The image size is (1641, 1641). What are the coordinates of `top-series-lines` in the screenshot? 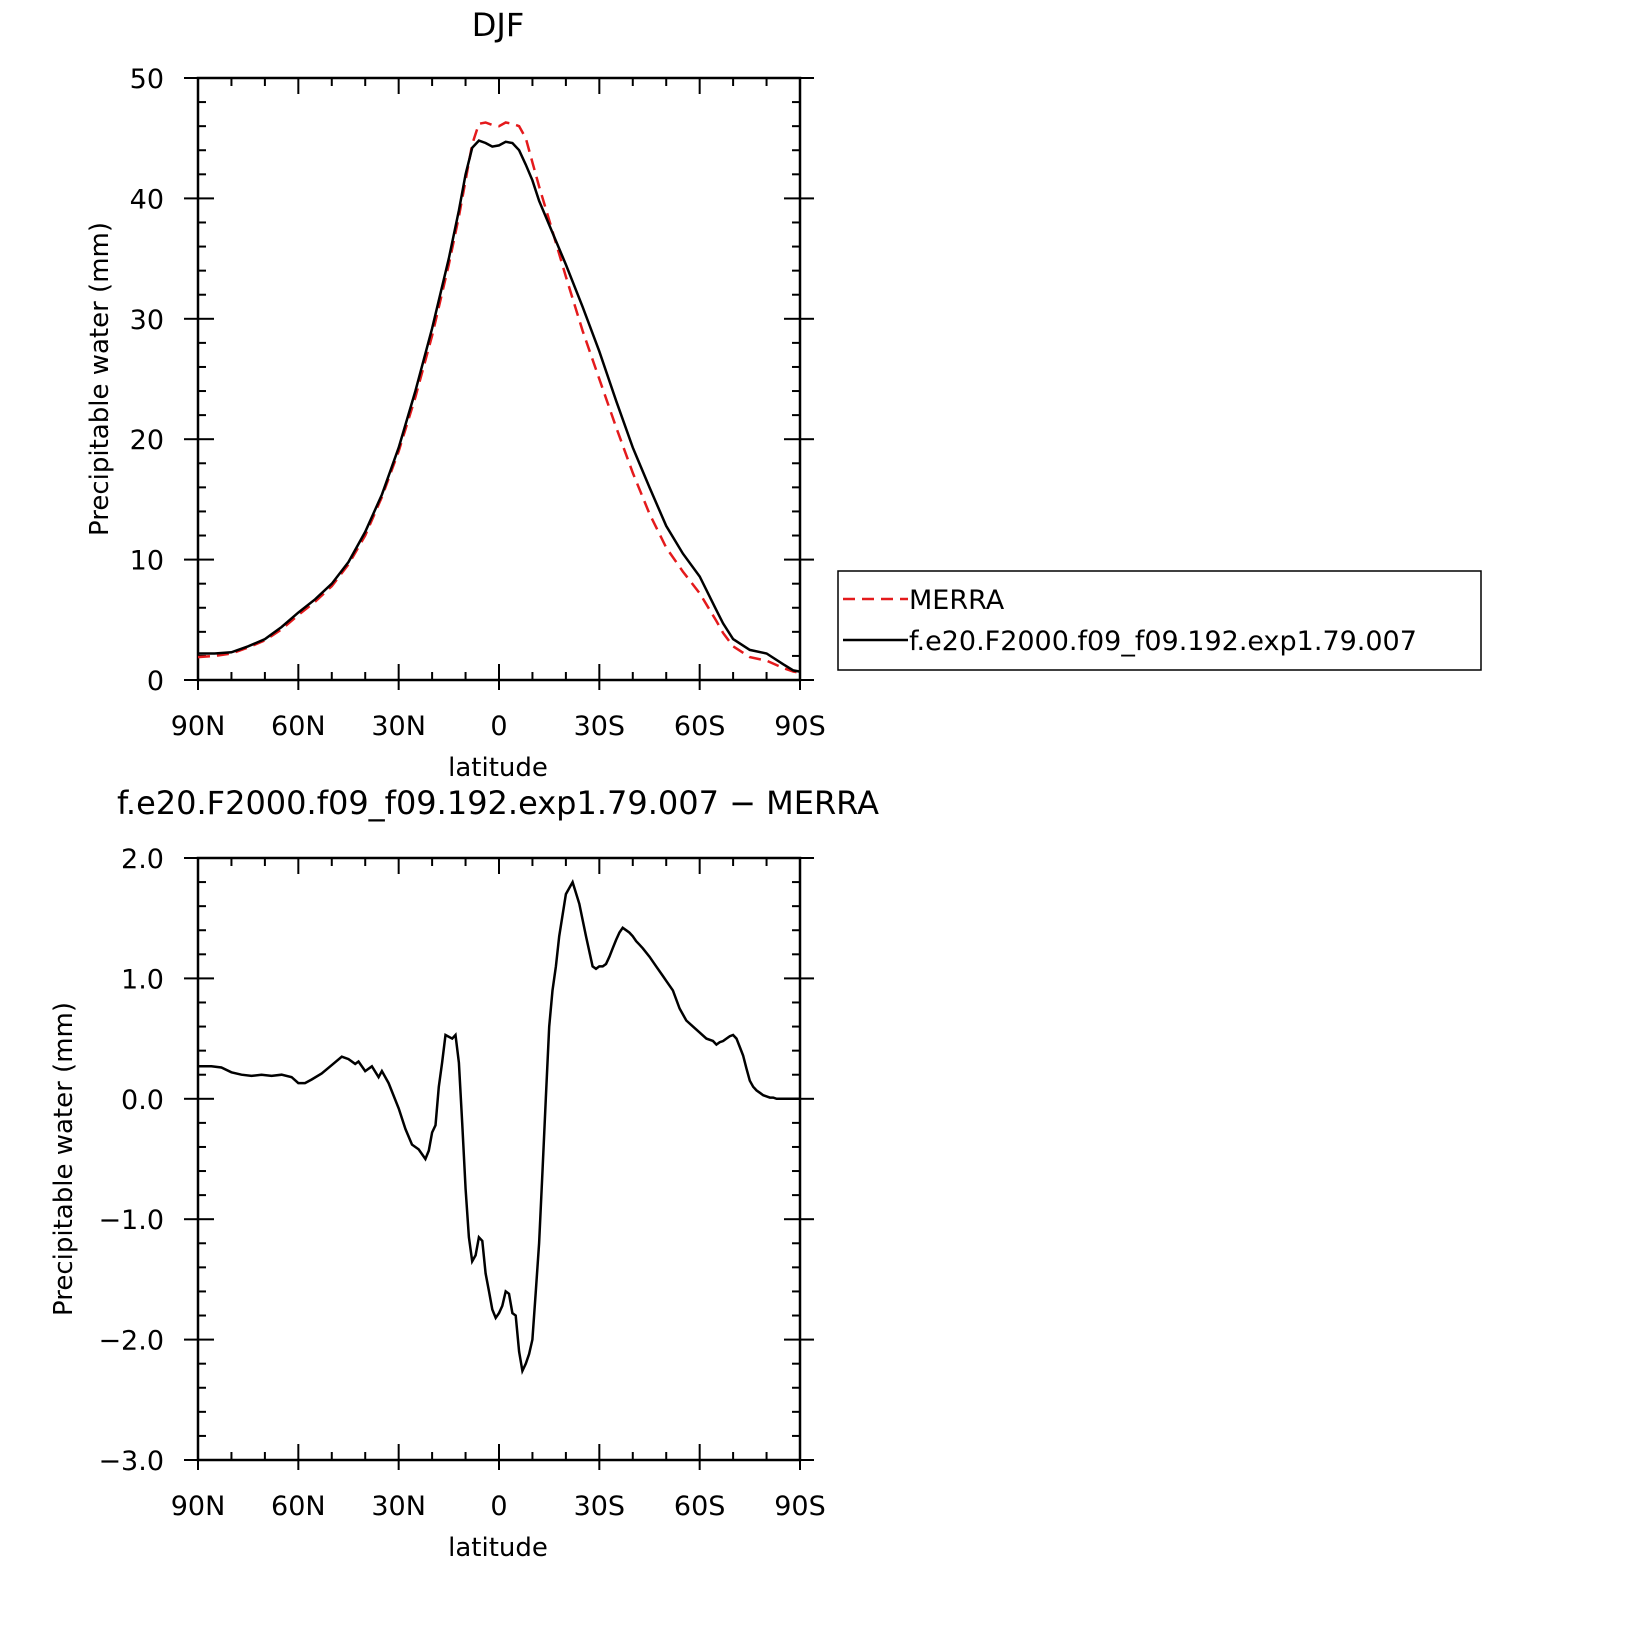 It's located at (499, 398).